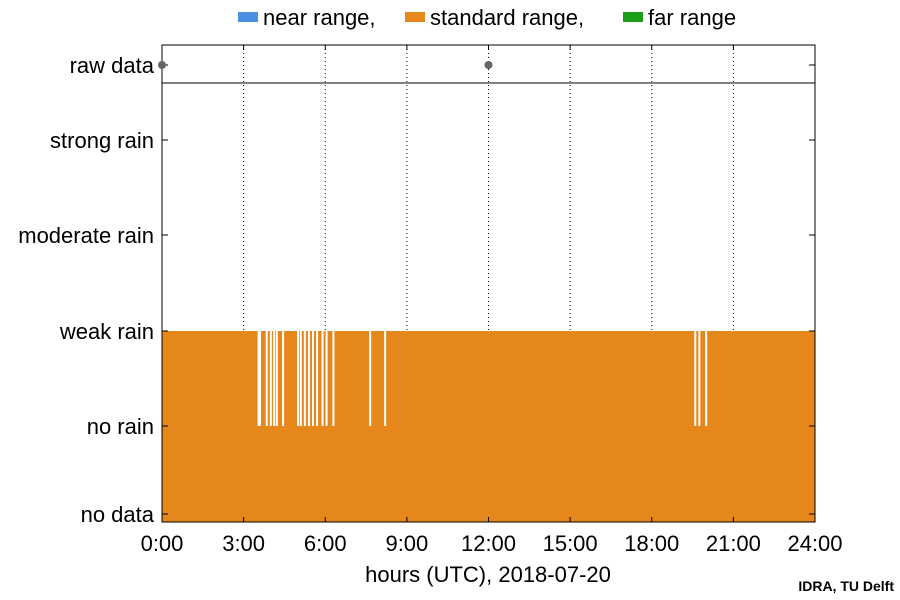  What do you see at coordinates (102, 140) in the screenshot?
I see `y-tick-label: strong rain` at bounding box center [102, 140].